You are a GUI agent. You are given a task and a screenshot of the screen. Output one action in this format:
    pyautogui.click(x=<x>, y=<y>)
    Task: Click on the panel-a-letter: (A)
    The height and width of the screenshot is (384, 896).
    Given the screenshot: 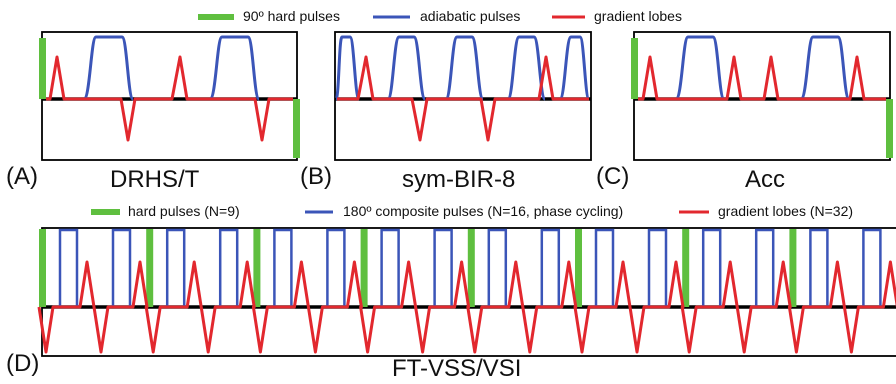 What is the action you would take?
    pyautogui.click(x=22, y=176)
    